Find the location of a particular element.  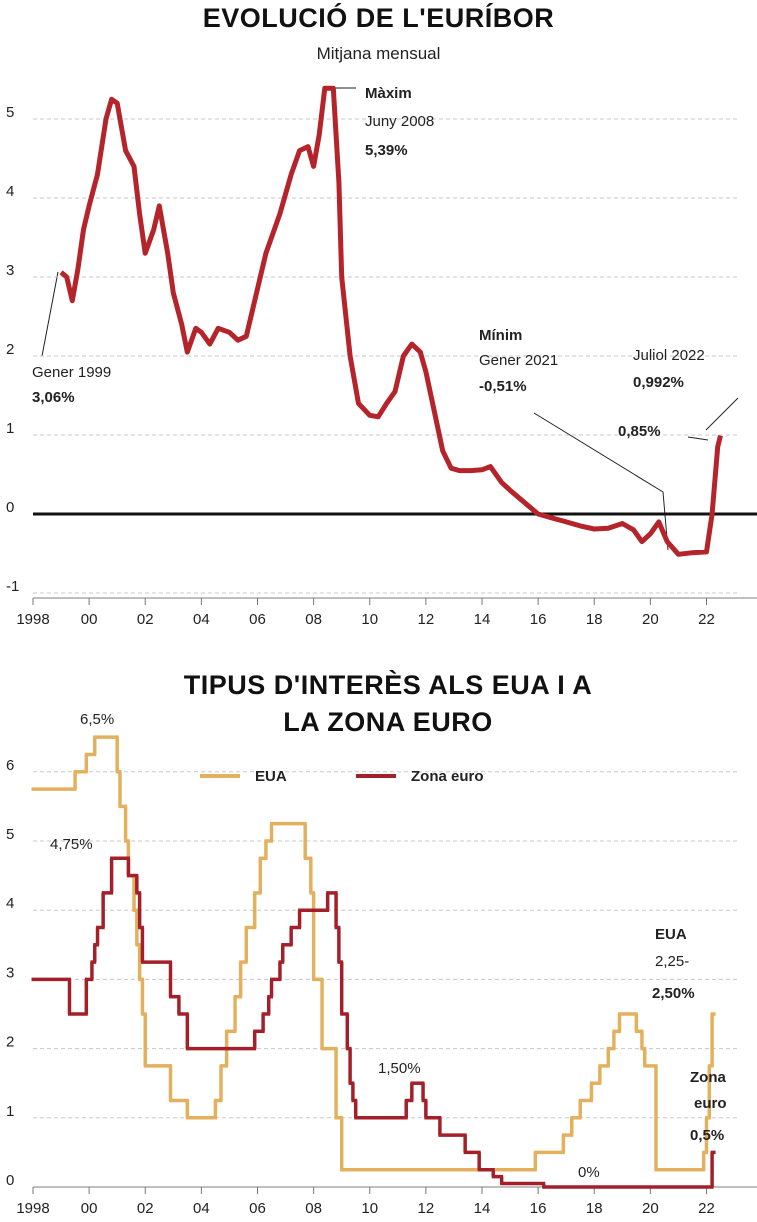

annotation: Mínim is located at coordinates (500, 335).